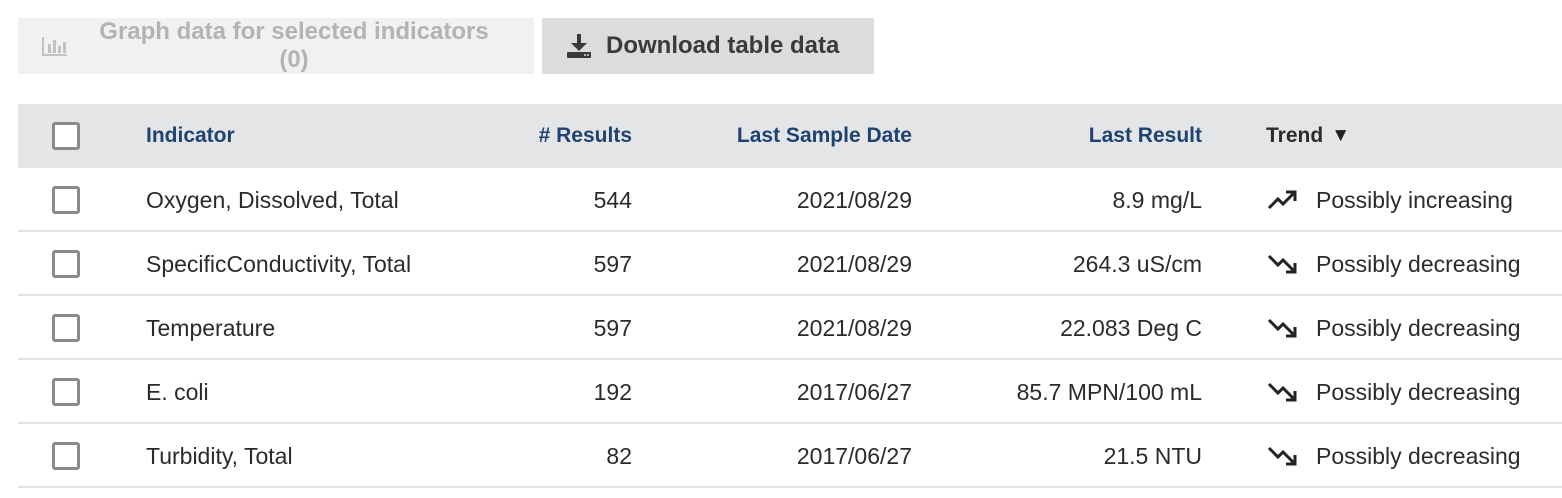  Describe the element at coordinates (1340, 135) in the screenshot. I see `sort-down-icon: ▼` at that location.